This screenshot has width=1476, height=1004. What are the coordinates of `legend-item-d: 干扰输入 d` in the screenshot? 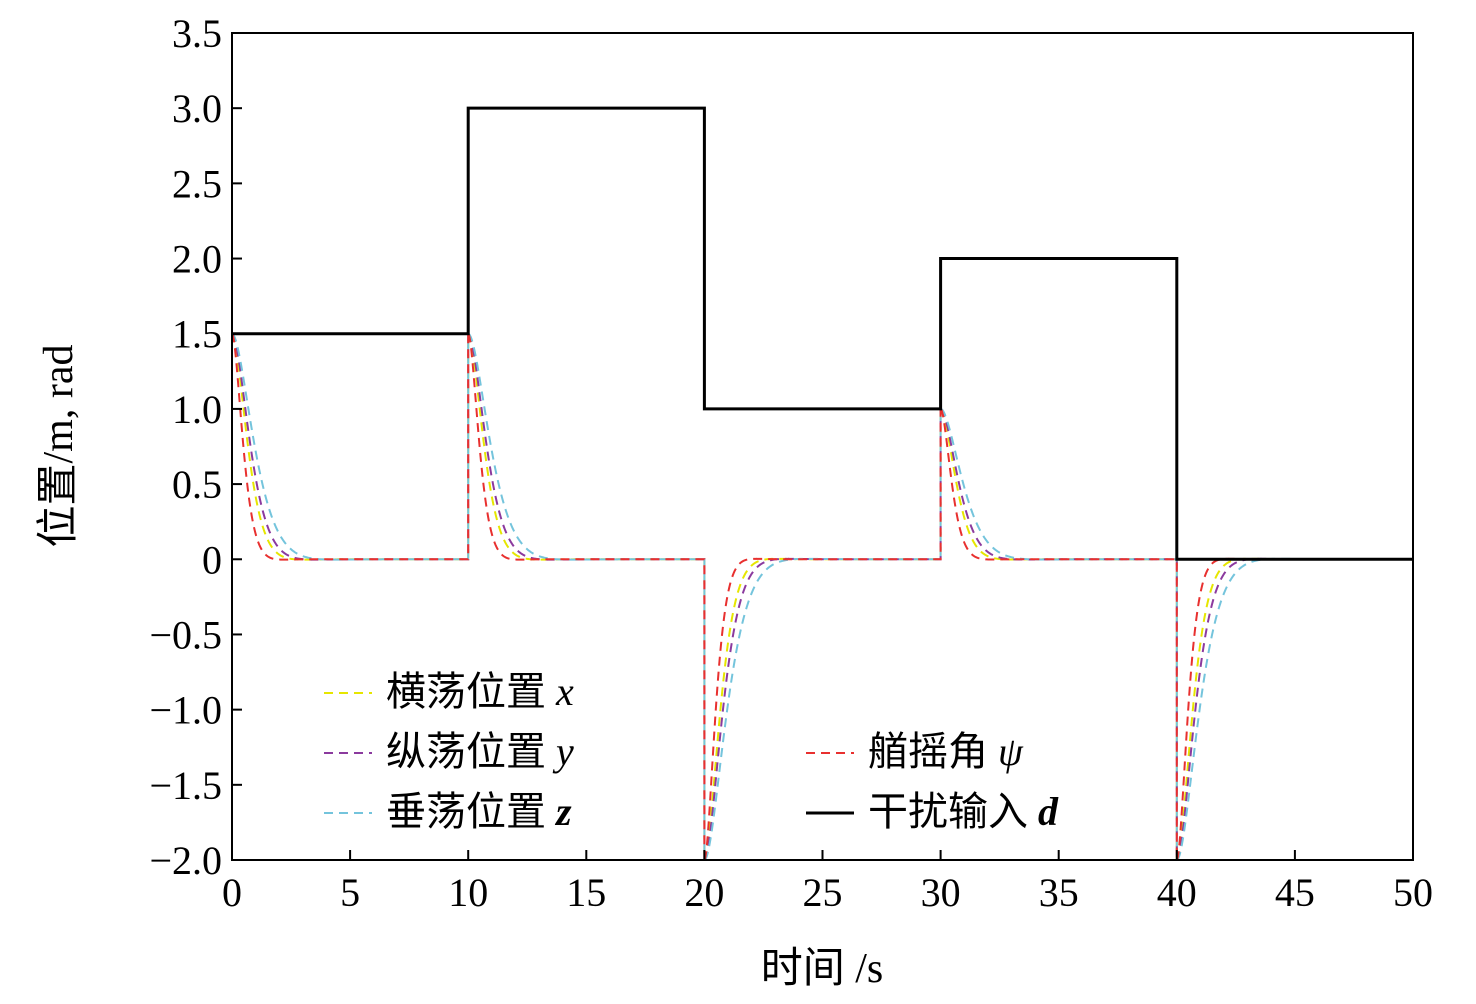 It's located at (932, 811).